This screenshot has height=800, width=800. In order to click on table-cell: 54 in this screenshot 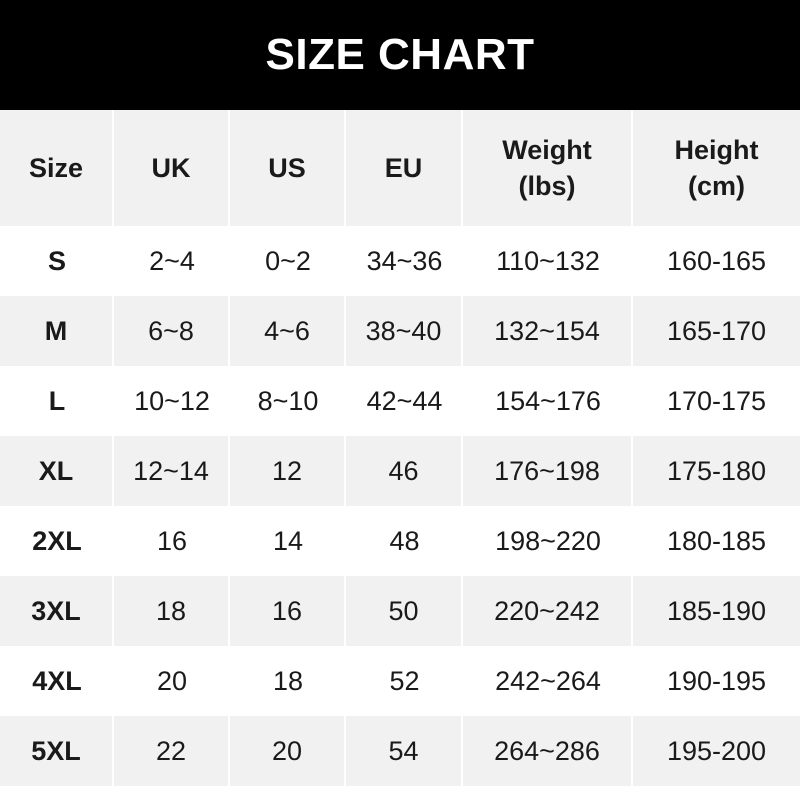, I will do `click(404, 751)`.